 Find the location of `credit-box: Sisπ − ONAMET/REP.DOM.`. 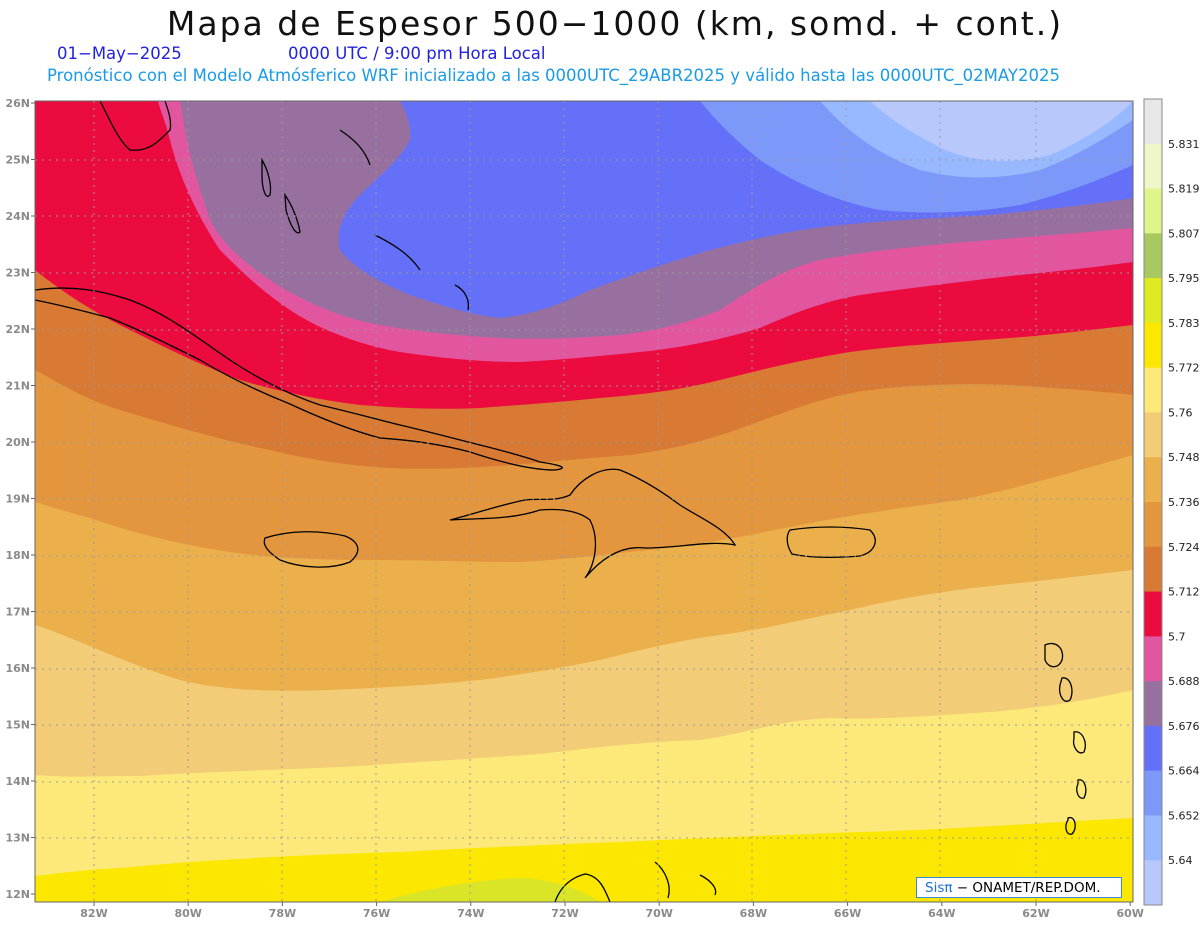

credit-box: Sisπ − ONAMET/REP.DOM. is located at coordinates (1019, 887).